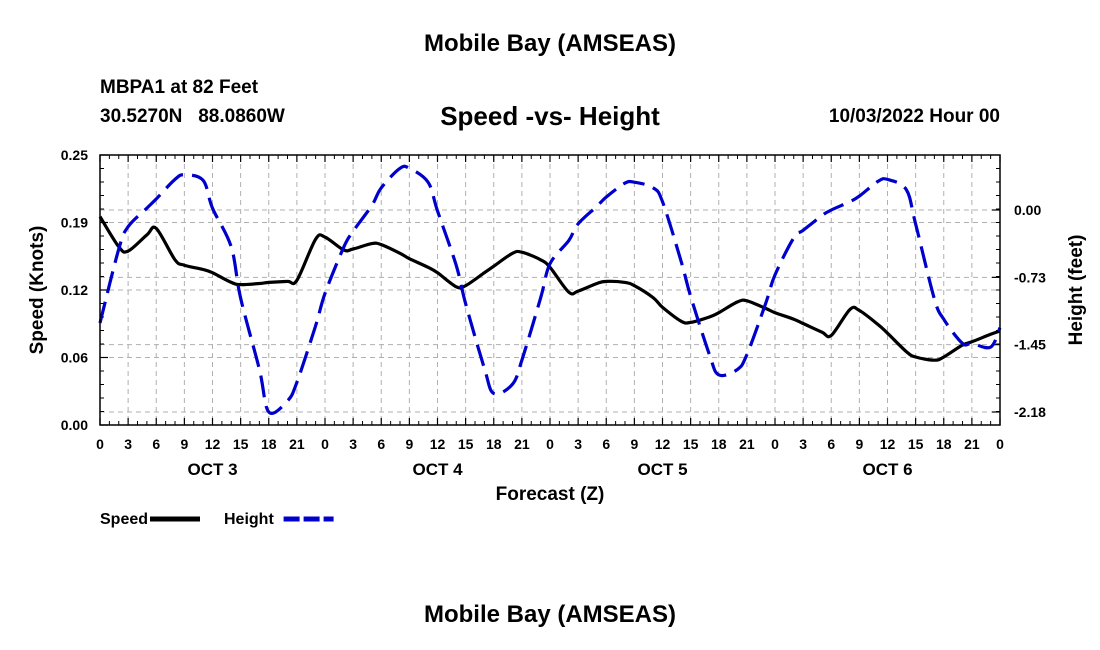  What do you see at coordinates (124, 519) in the screenshot?
I see `legend-label-speed: Speed` at bounding box center [124, 519].